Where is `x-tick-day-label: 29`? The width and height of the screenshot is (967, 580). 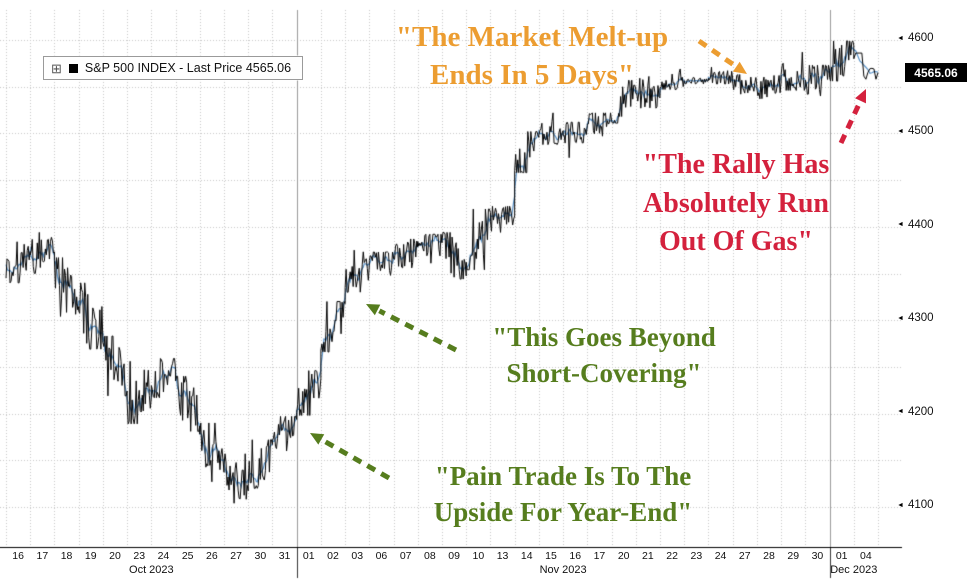
x-tick-day-label: 29 is located at coordinates (793, 556).